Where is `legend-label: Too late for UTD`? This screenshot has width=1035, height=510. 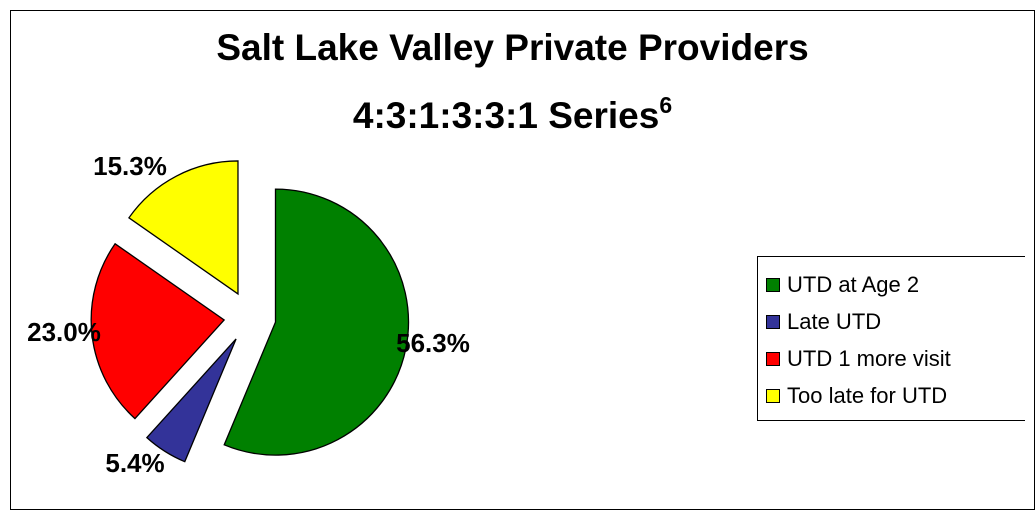 legend-label: Too late for UTD is located at coordinates (867, 395).